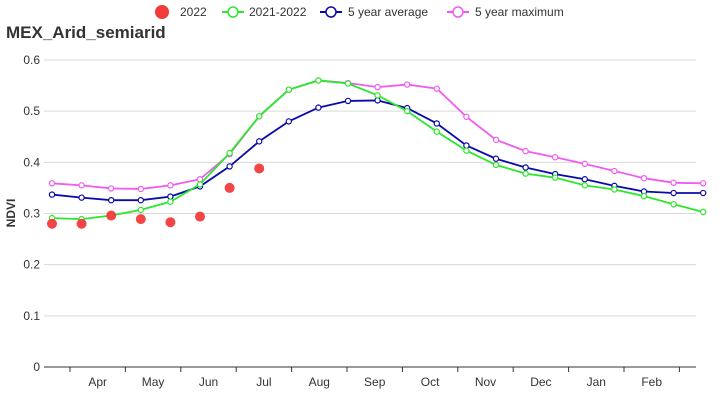 This screenshot has height=400, width=726. Describe the element at coordinates (540, 382) in the screenshot. I see `x-tick-label-dec: Dec` at that location.